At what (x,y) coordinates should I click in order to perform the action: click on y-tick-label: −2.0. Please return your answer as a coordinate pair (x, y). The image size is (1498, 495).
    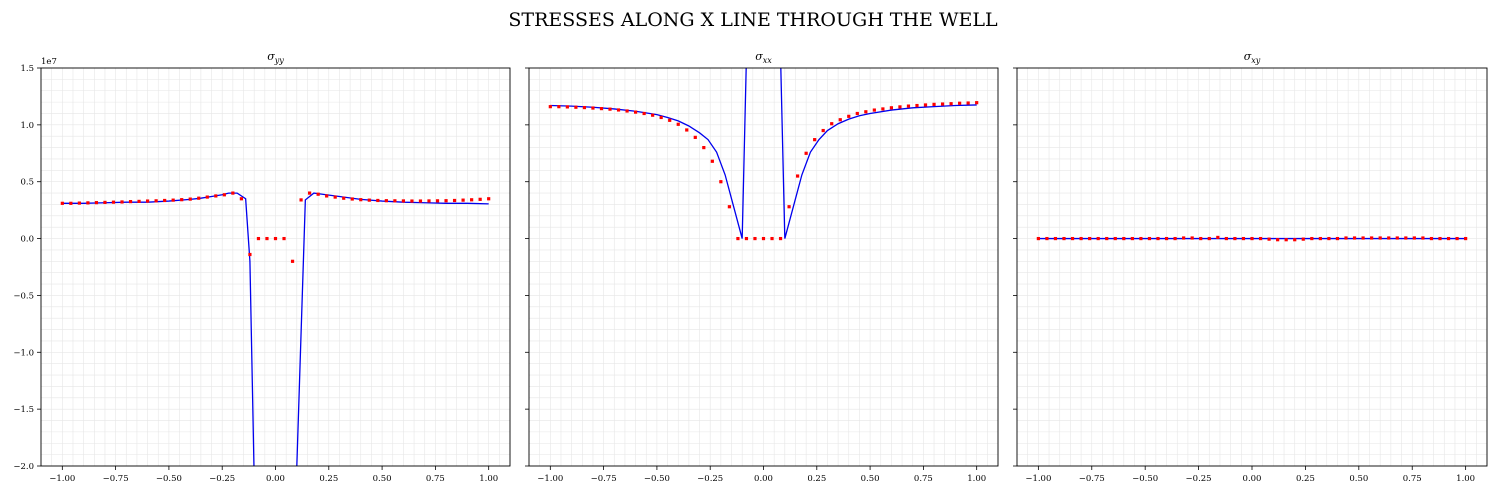
    Looking at the image, I should click on (23, 467).